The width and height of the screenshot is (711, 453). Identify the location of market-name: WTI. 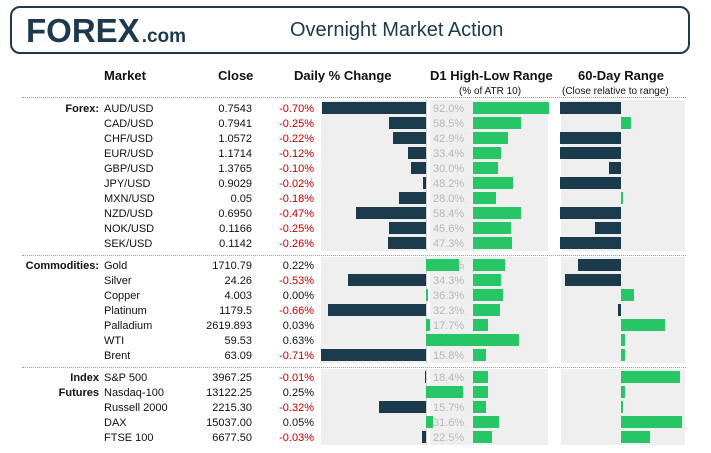
(114, 341).